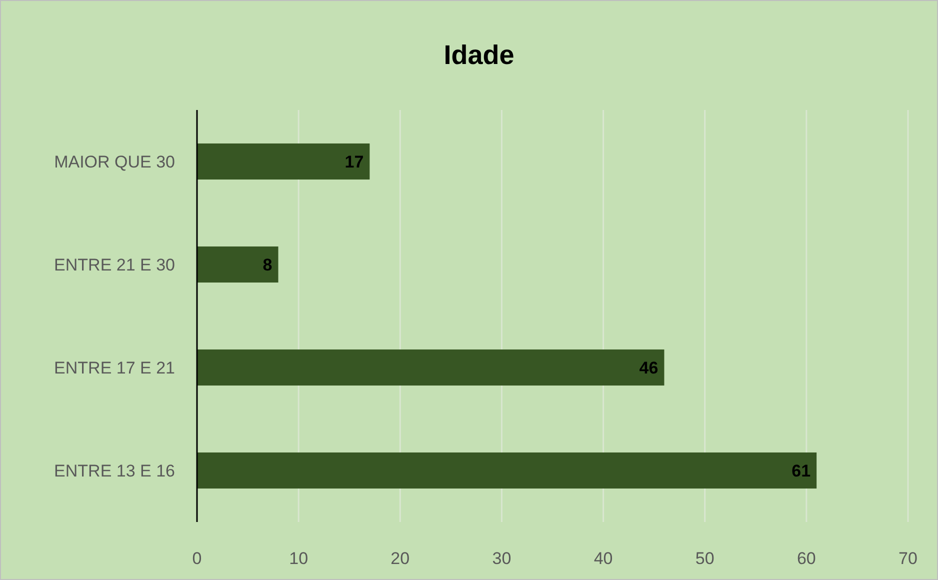 This screenshot has height=580, width=938. What do you see at coordinates (298, 558) in the screenshot?
I see `x-tick-label: 10` at bounding box center [298, 558].